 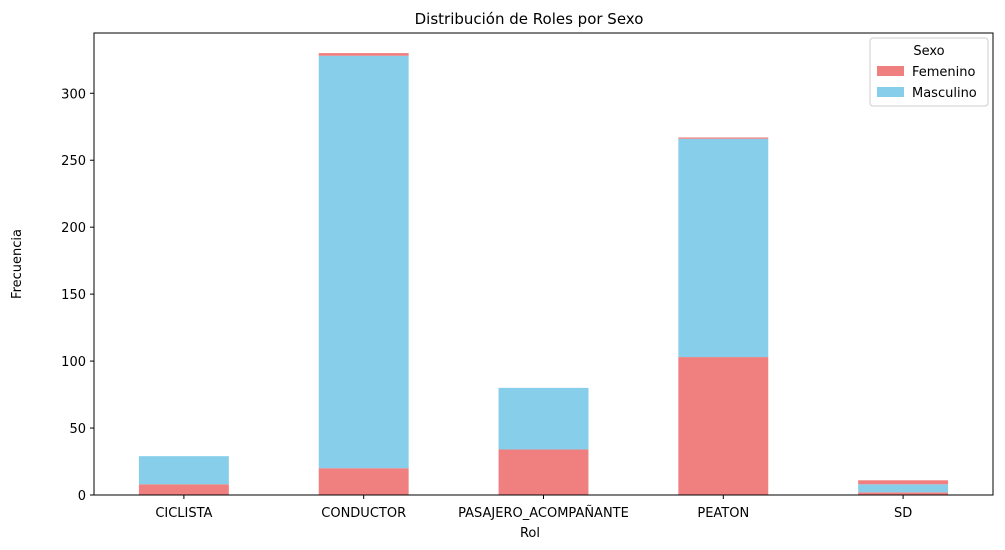 What do you see at coordinates (529, 19) in the screenshot?
I see `chart-title: Distribución de Roles por Sexo` at bounding box center [529, 19].